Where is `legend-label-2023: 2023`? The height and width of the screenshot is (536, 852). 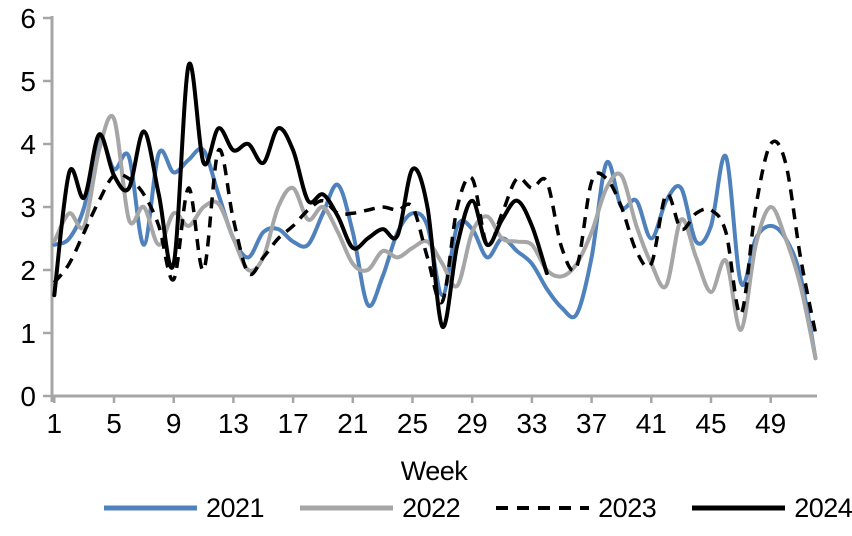 legend-label-2023: 2023 is located at coordinates (627, 508).